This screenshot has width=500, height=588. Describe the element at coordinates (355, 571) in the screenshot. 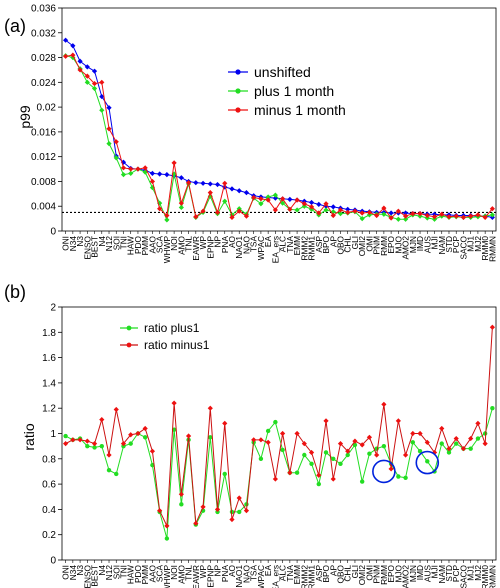

I see `b-category-label: GLI` at that location.